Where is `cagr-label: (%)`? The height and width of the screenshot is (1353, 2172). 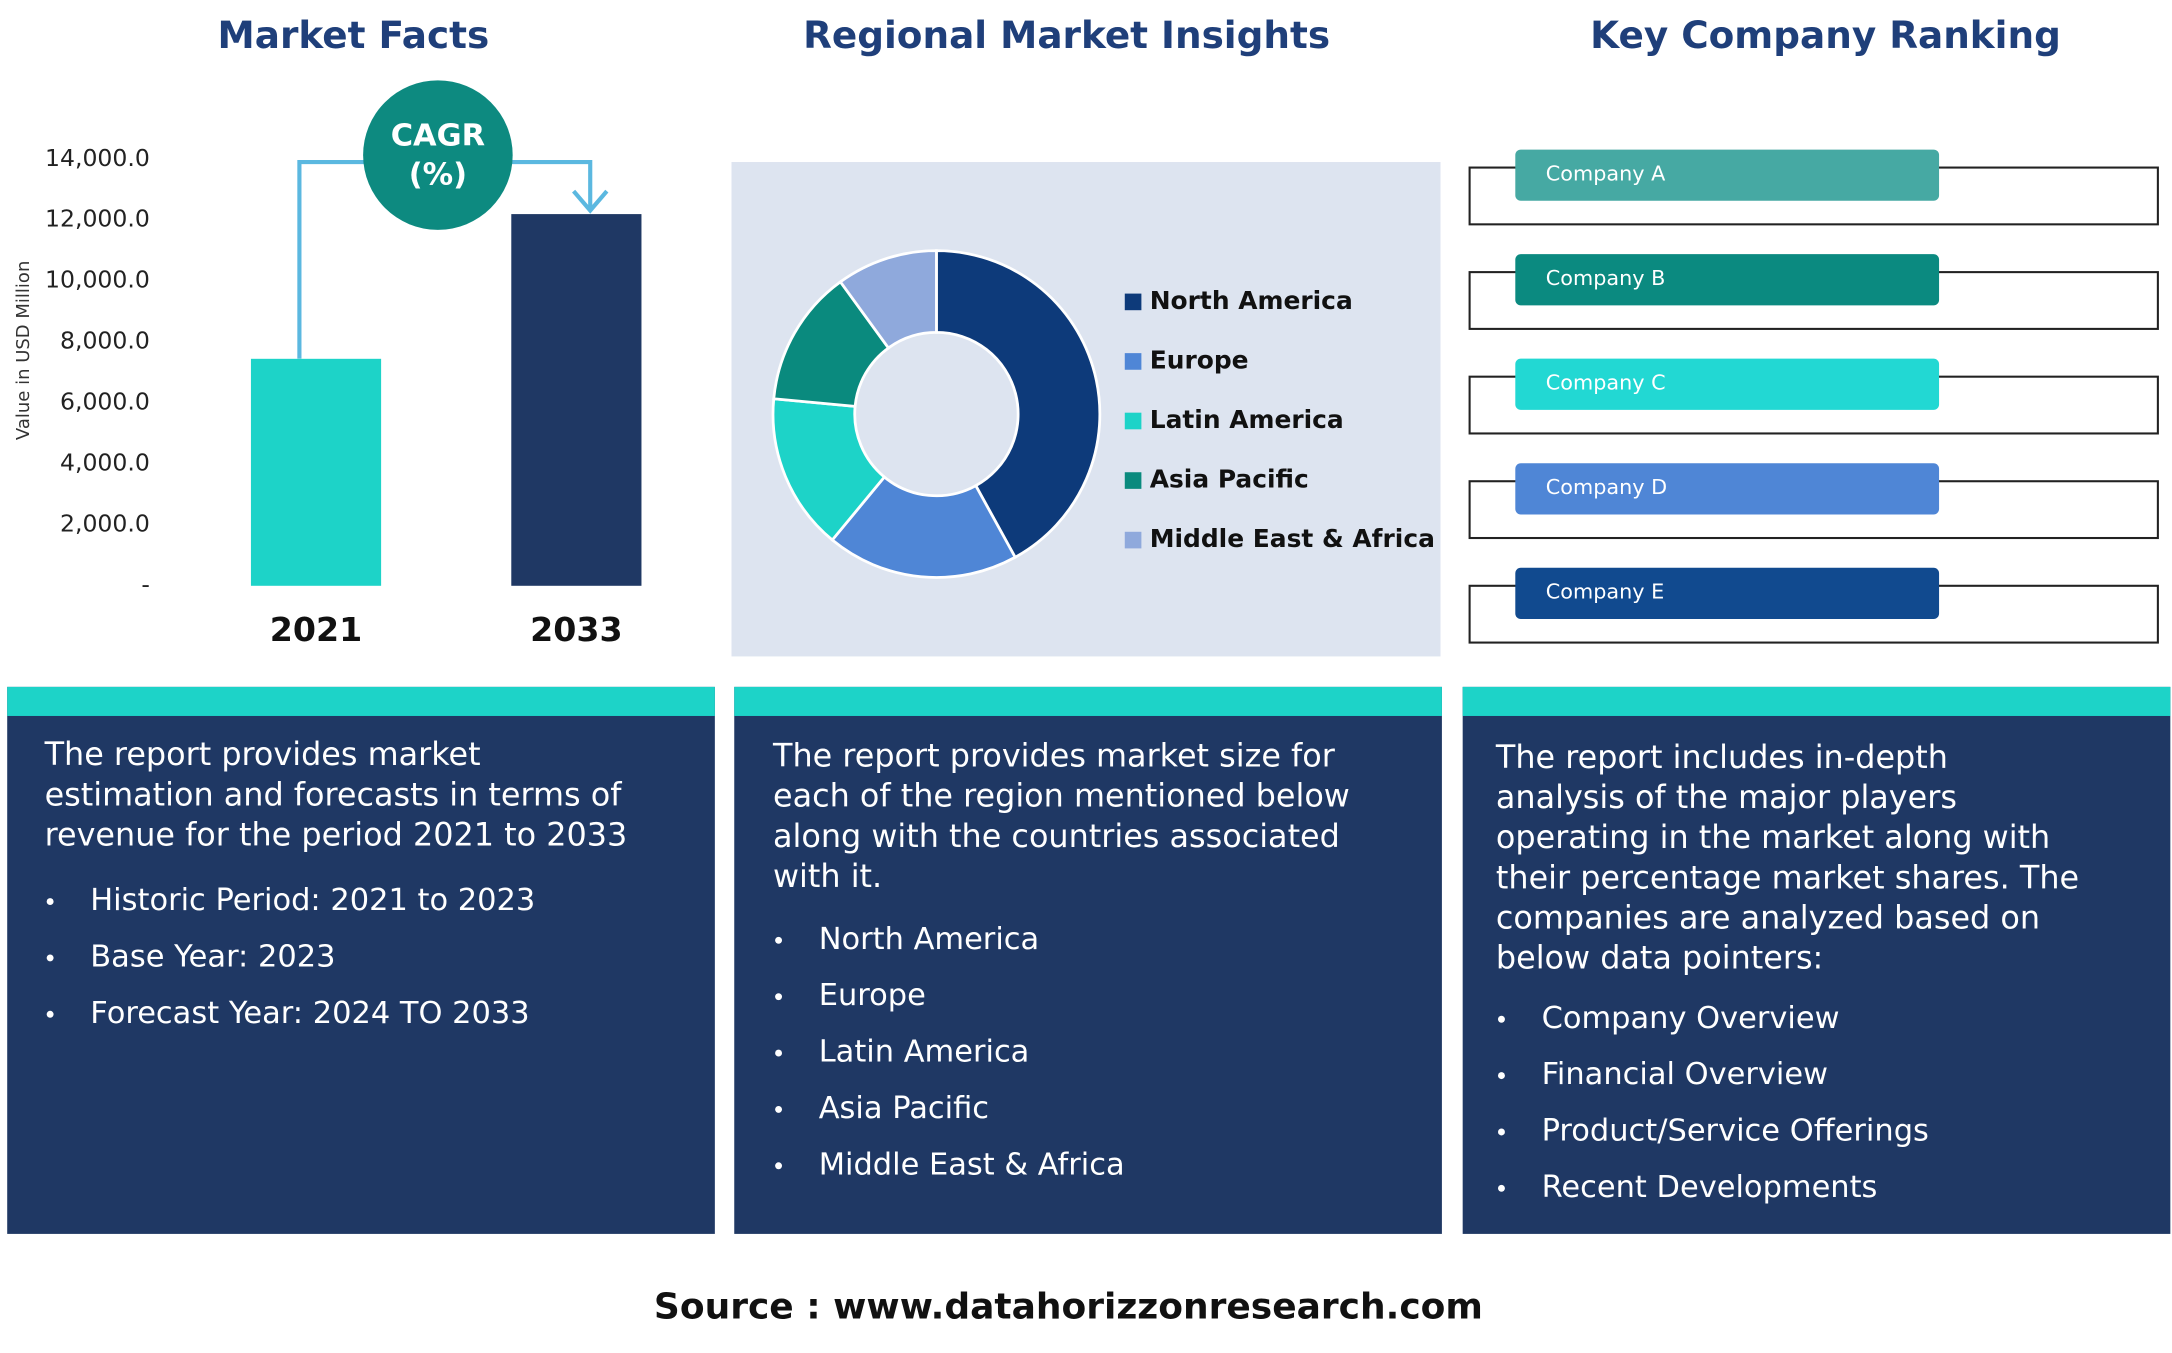
cagr-label: (%) is located at coordinates (438, 174).